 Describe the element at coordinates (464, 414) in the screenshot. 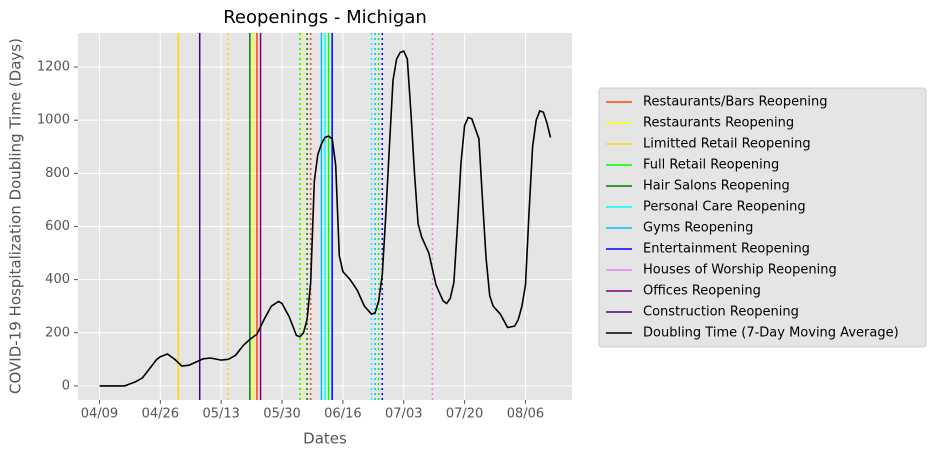

I see `x-tick-label: 07/20` at that location.